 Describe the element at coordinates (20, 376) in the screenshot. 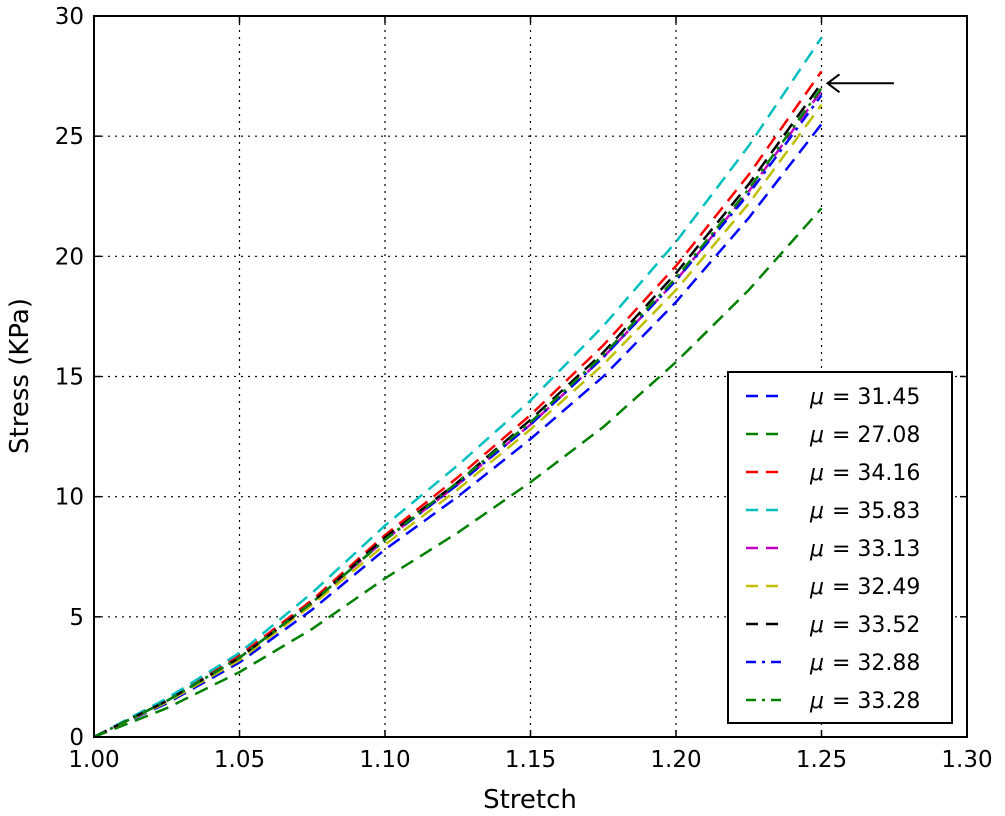

I see `y-axis-label: Stress (KPa)` at that location.